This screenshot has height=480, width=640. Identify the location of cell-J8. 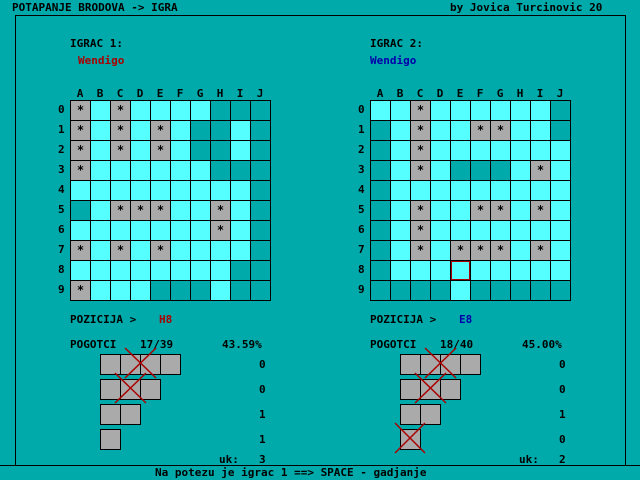
(560, 270).